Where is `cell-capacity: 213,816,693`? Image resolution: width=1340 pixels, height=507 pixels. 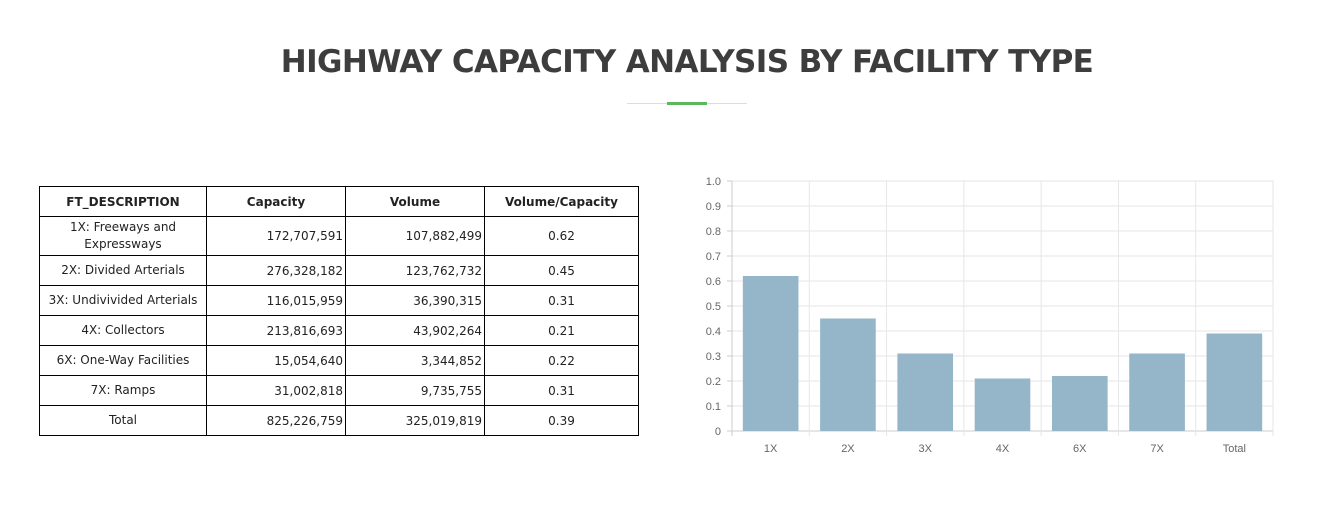 cell-capacity: 213,816,693 is located at coordinates (276, 330).